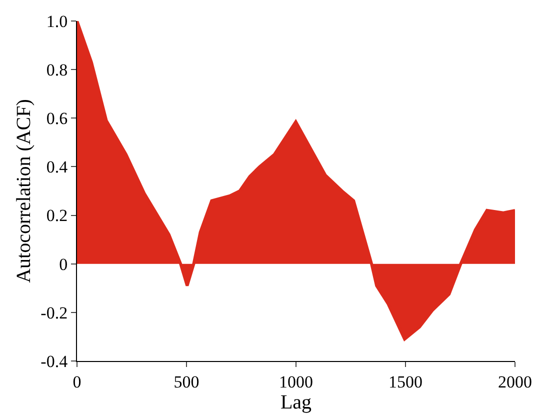  What do you see at coordinates (296, 382) in the screenshot?
I see `x-tick-label: 1000` at bounding box center [296, 382].